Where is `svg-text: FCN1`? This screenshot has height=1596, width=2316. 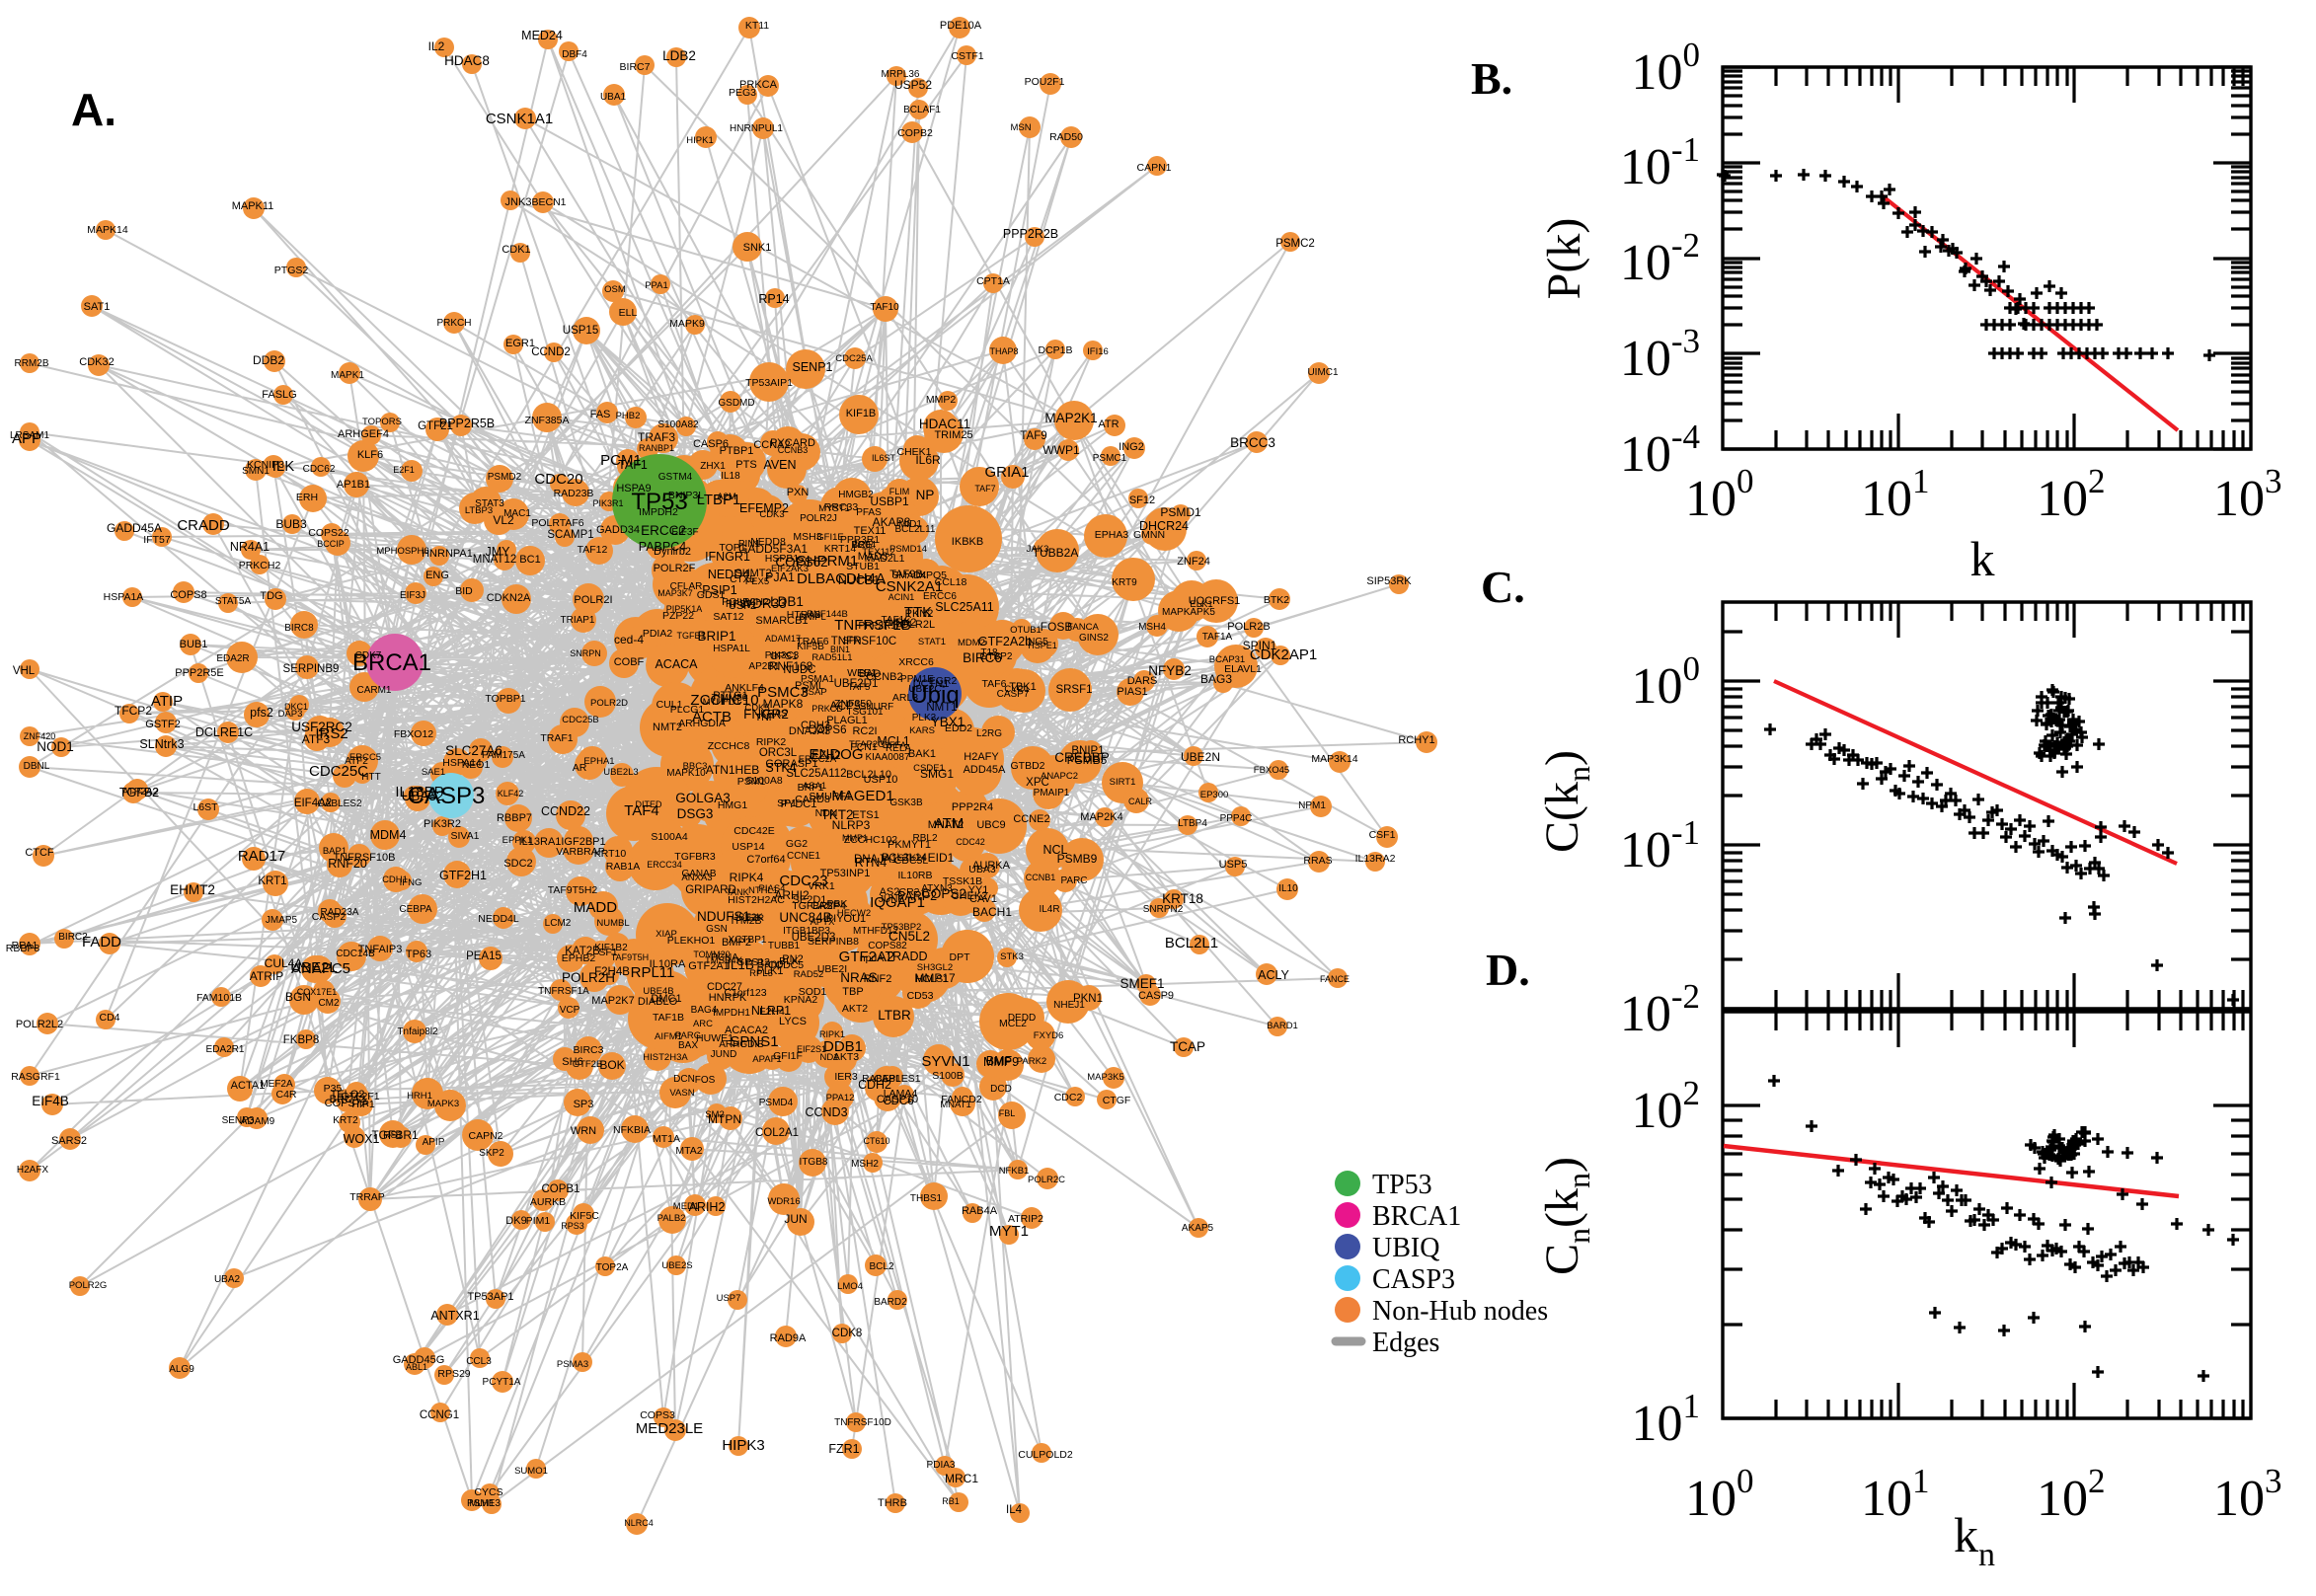 svg-text: FCN1 is located at coordinates (864, 747).